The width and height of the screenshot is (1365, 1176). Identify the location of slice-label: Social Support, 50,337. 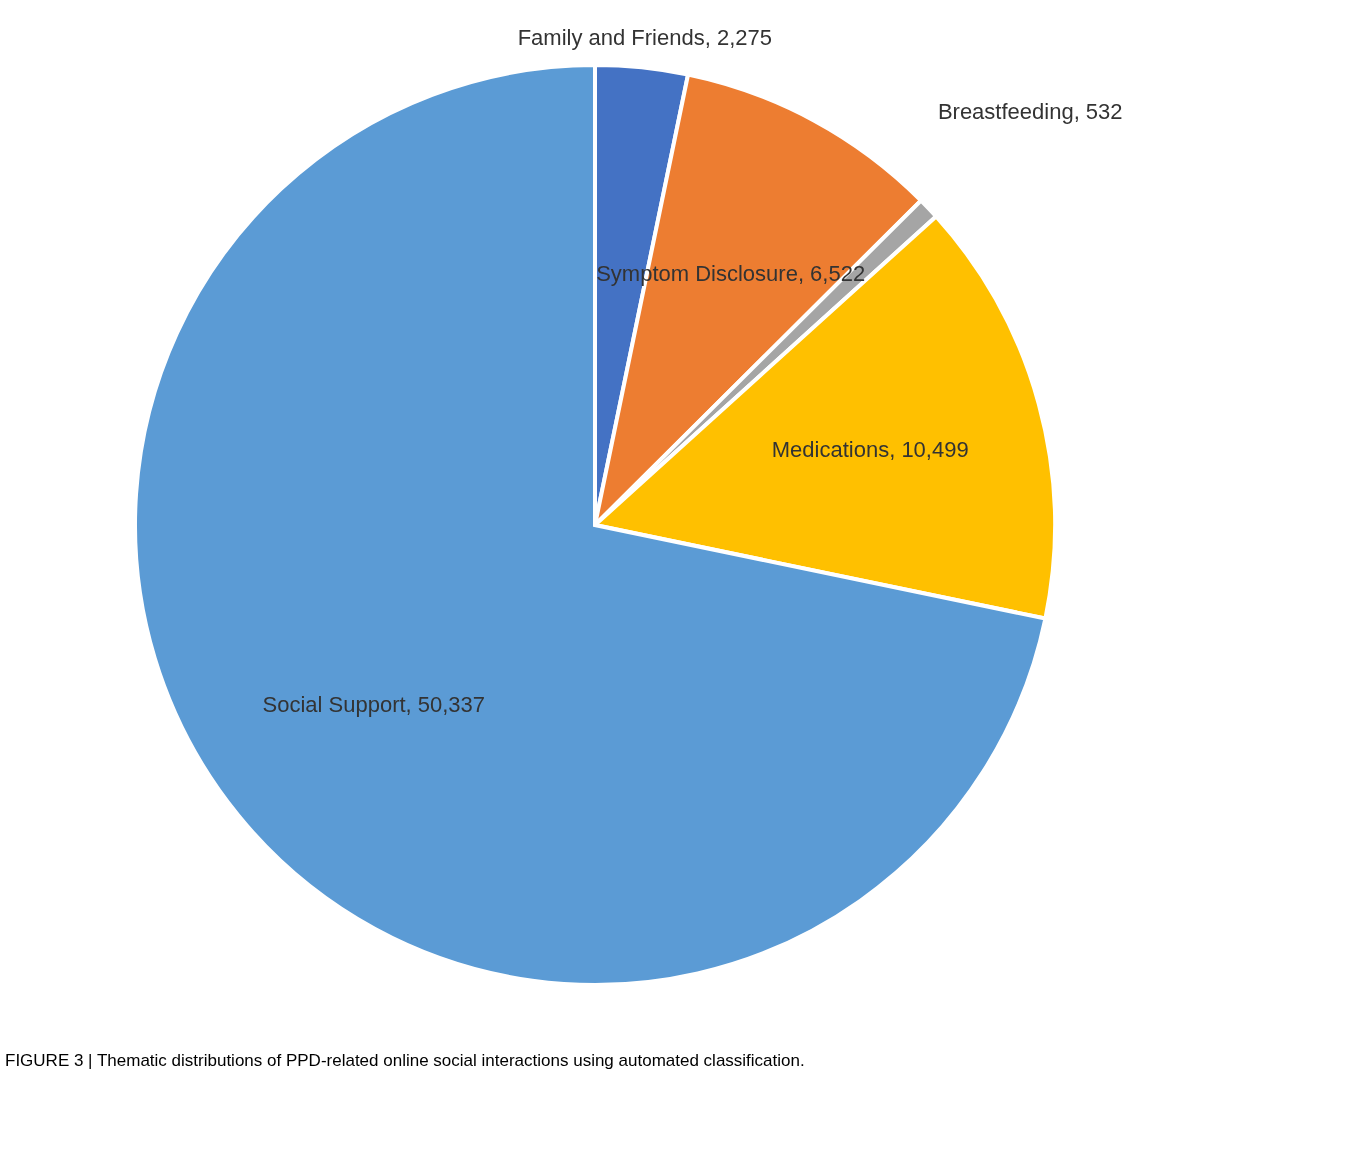
(374, 704).